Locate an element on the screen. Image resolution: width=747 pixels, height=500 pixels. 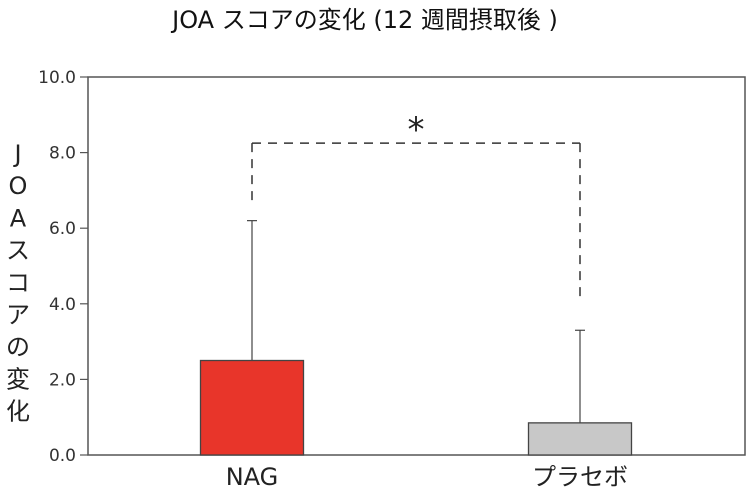
y-tick-label: 10.0 is located at coordinates (57, 78).